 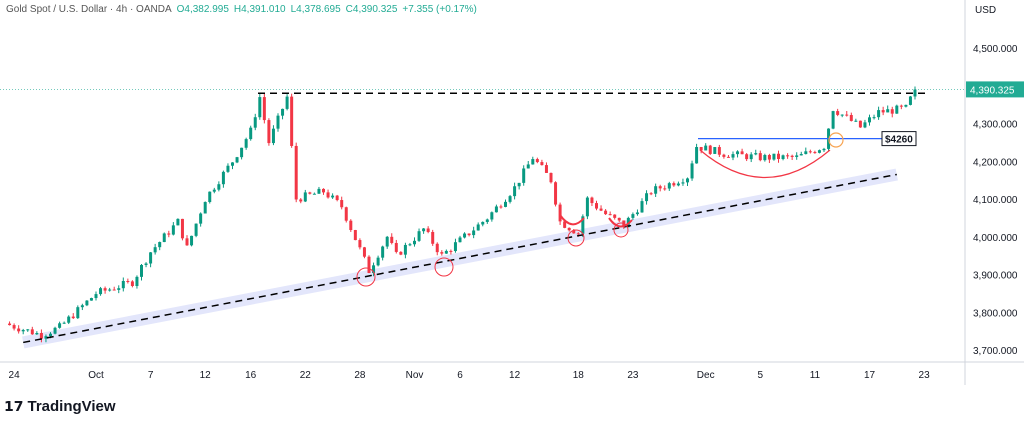 What do you see at coordinates (995, 89) in the screenshot?
I see `last-price-badge` at bounding box center [995, 89].